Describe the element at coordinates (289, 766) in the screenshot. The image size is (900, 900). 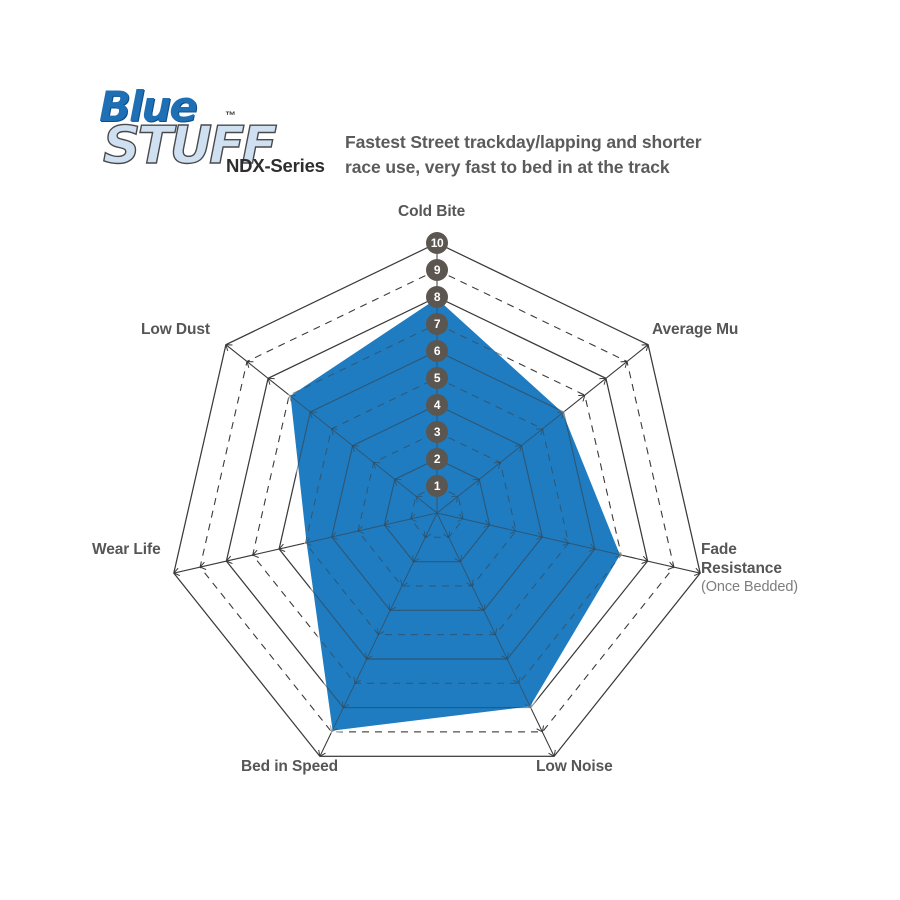
I see `axis-label-text: Bed in Speed` at that location.